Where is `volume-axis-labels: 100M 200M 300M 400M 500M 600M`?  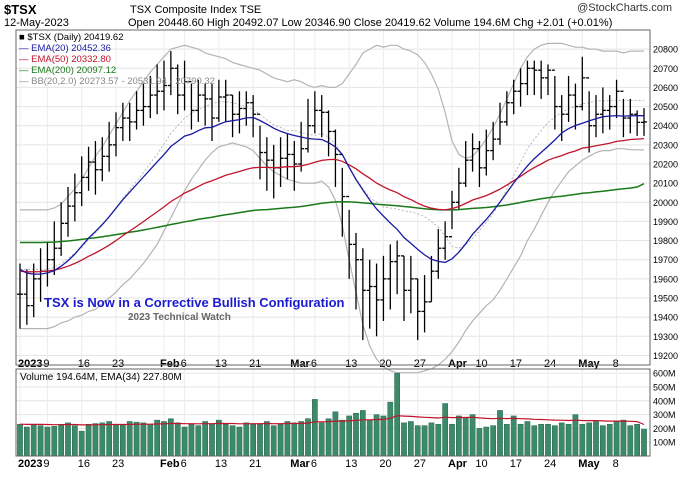
volume-axis-labels: 100M 200M 300M 400M 500M 600M is located at coordinates (664, 408).